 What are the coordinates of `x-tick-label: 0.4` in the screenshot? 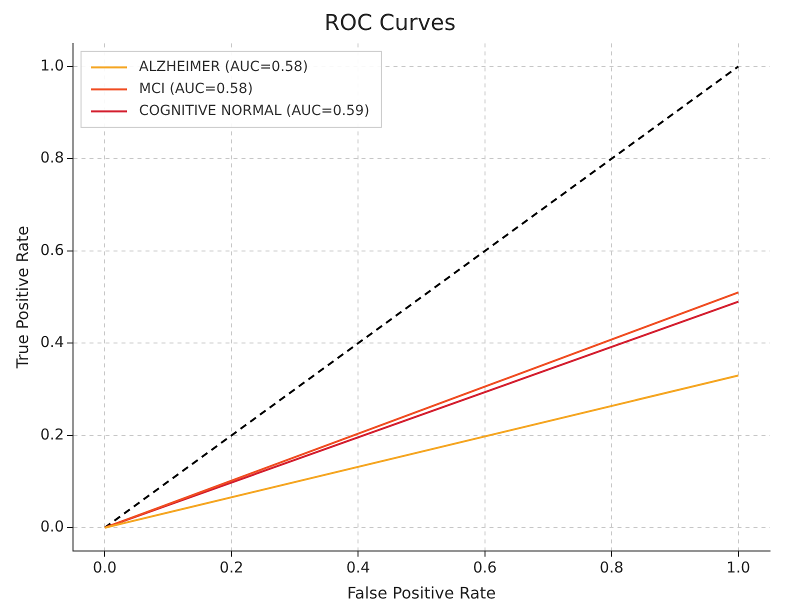 It's located at (358, 567).